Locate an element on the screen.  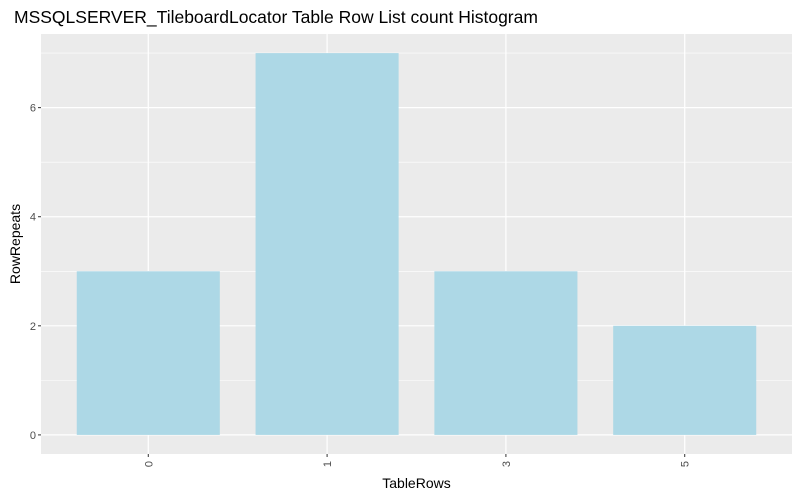
y-tick-label: 0 is located at coordinates (33, 436).